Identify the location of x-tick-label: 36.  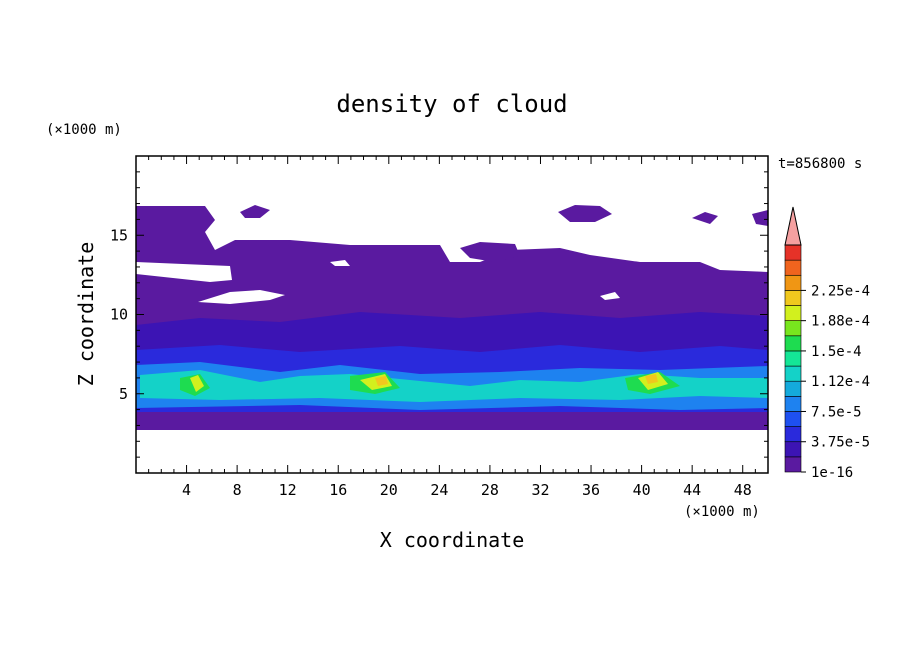
(591, 490).